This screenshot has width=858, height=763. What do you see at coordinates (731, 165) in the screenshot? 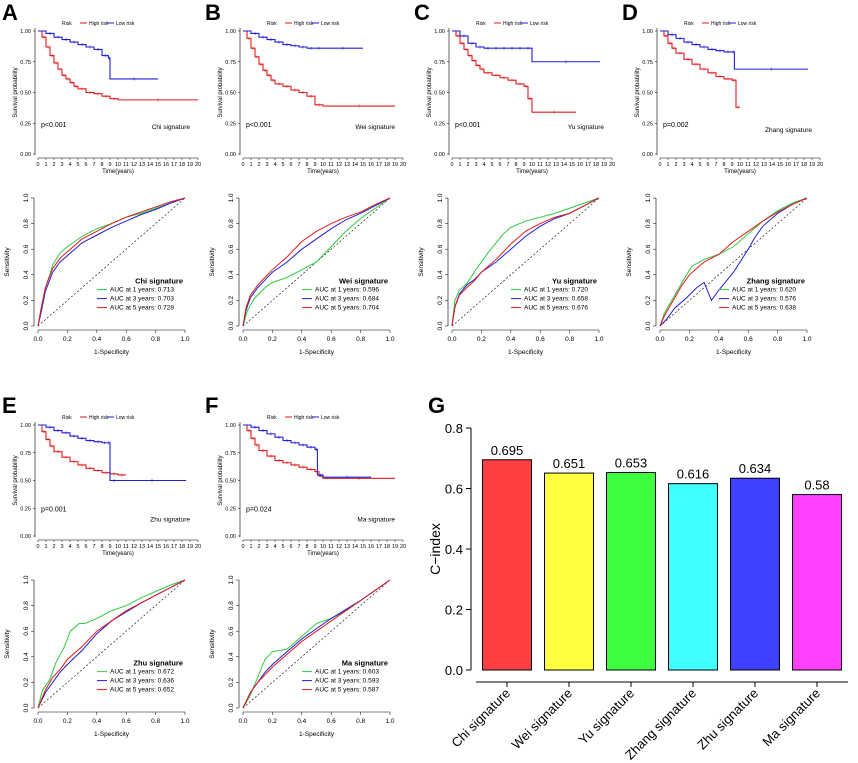
I see `x-tick-label: 9` at bounding box center [731, 165].